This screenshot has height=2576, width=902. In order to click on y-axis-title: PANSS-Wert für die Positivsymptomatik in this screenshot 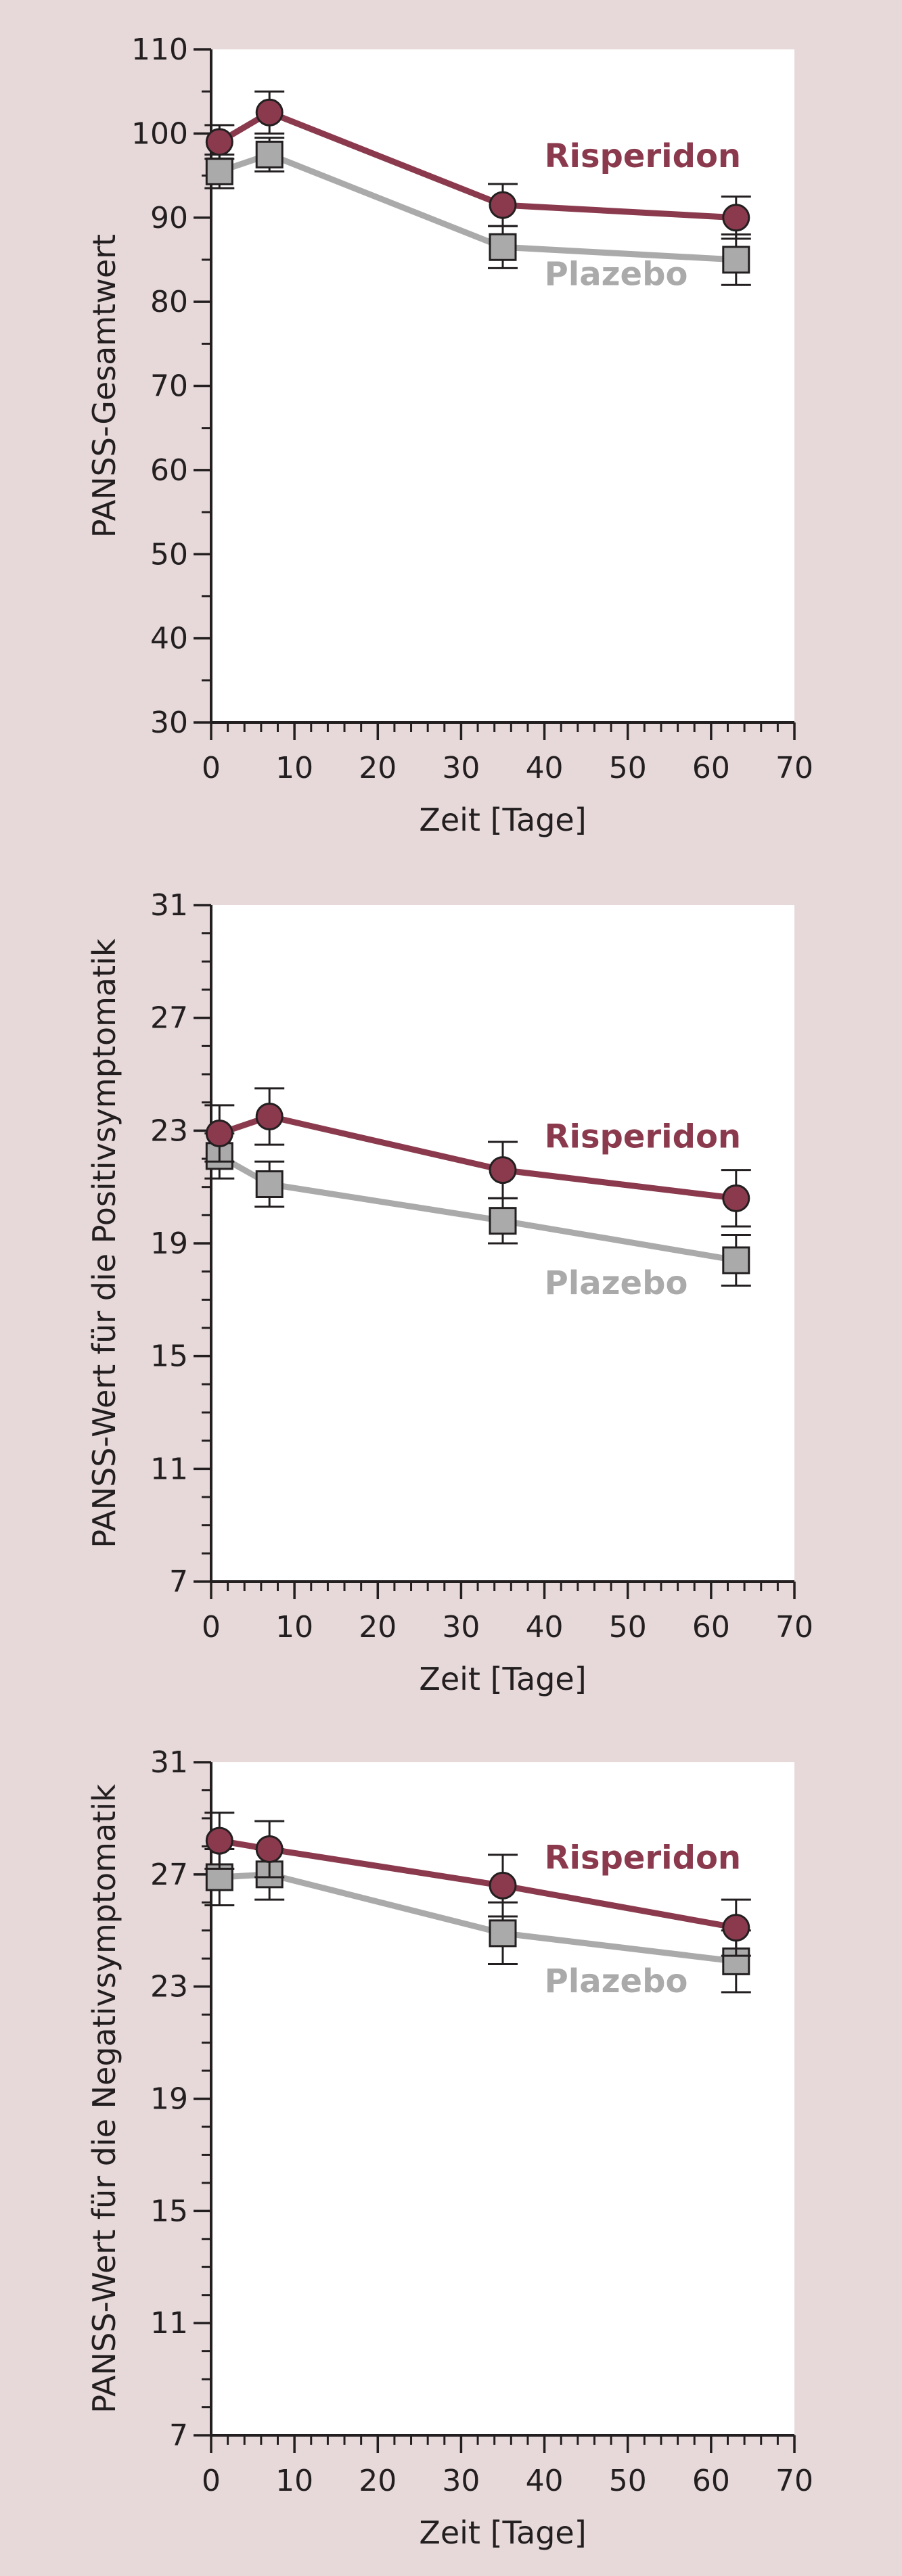, I will do `click(104, 1243)`.